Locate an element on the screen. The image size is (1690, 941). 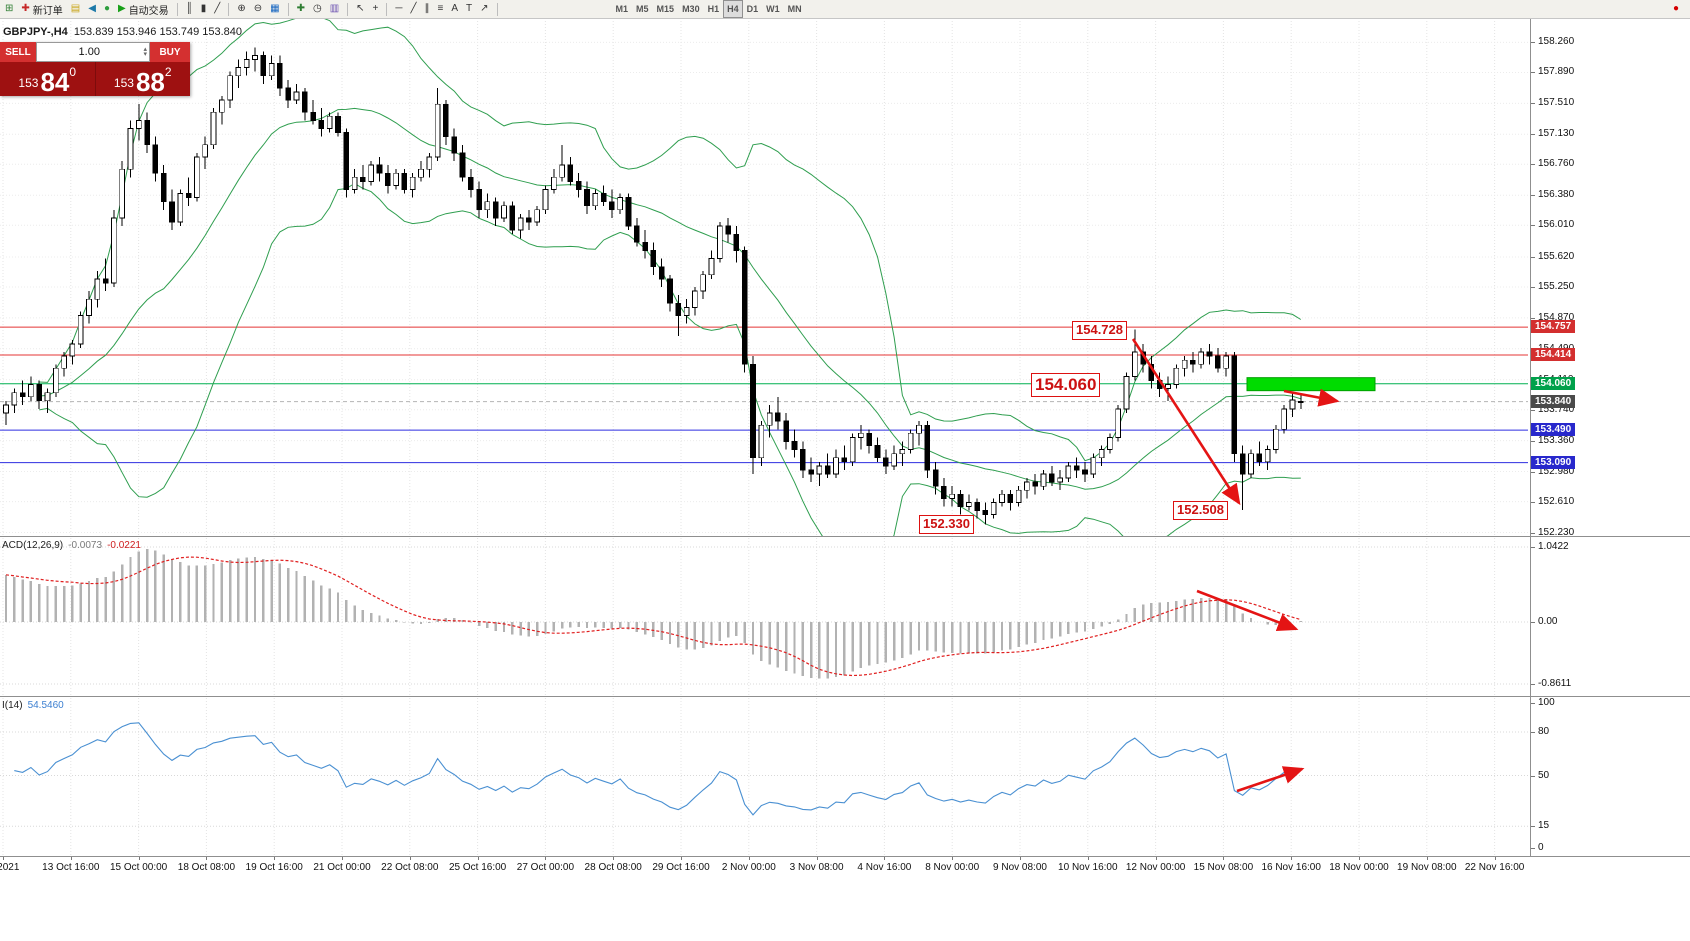
label-button: T is located at coordinates (469, 9).